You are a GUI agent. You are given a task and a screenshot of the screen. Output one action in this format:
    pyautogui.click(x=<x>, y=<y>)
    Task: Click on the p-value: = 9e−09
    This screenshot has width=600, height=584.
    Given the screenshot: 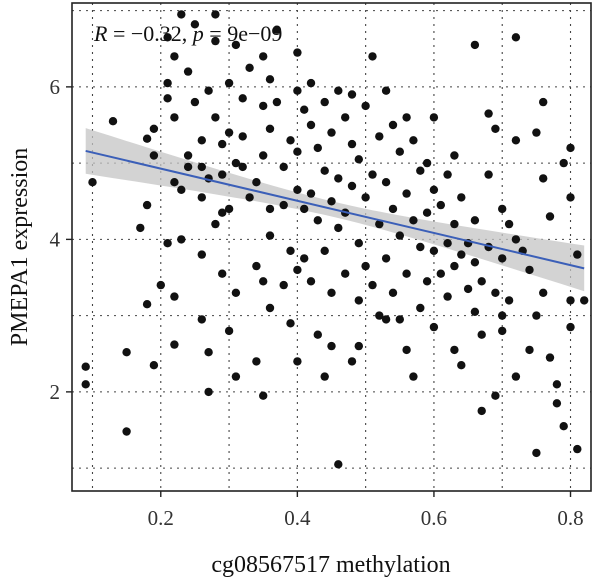 What is the action you would take?
    pyautogui.click(x=243, y=33)
    